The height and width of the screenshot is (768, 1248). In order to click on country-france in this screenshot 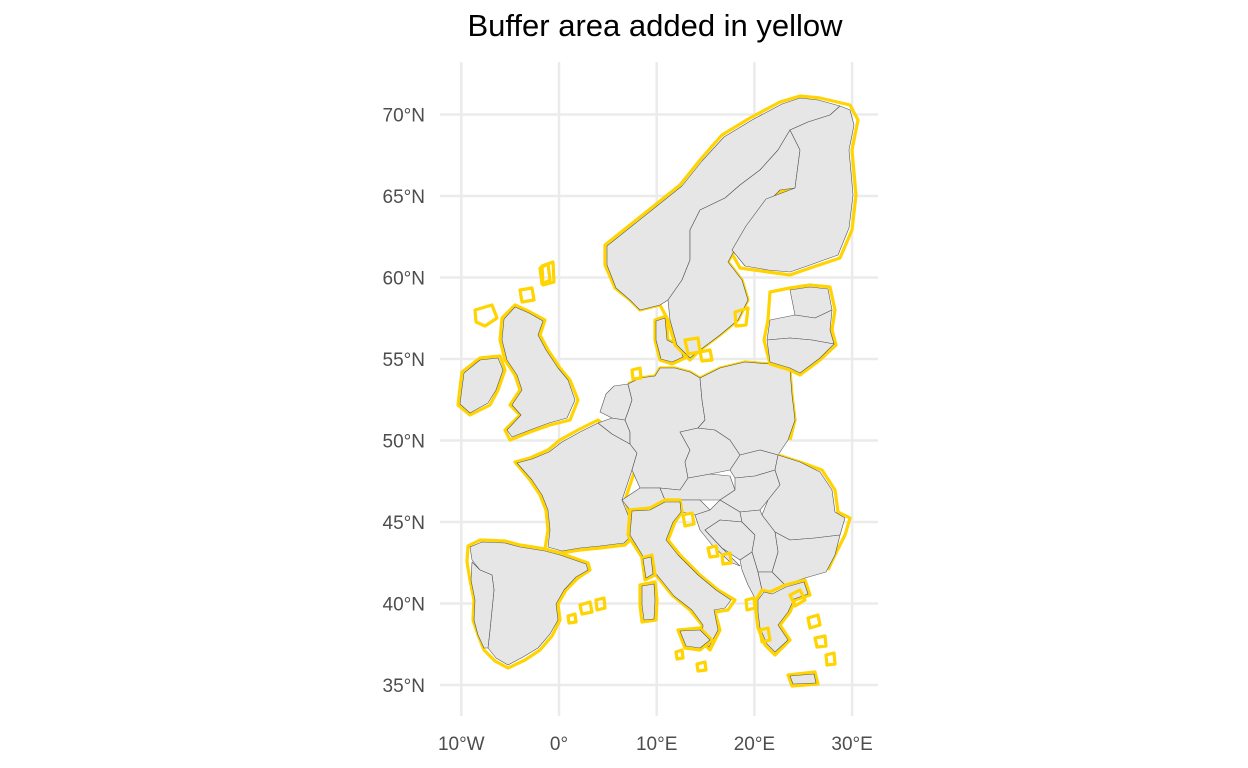, I will do `click(577, 487)`.